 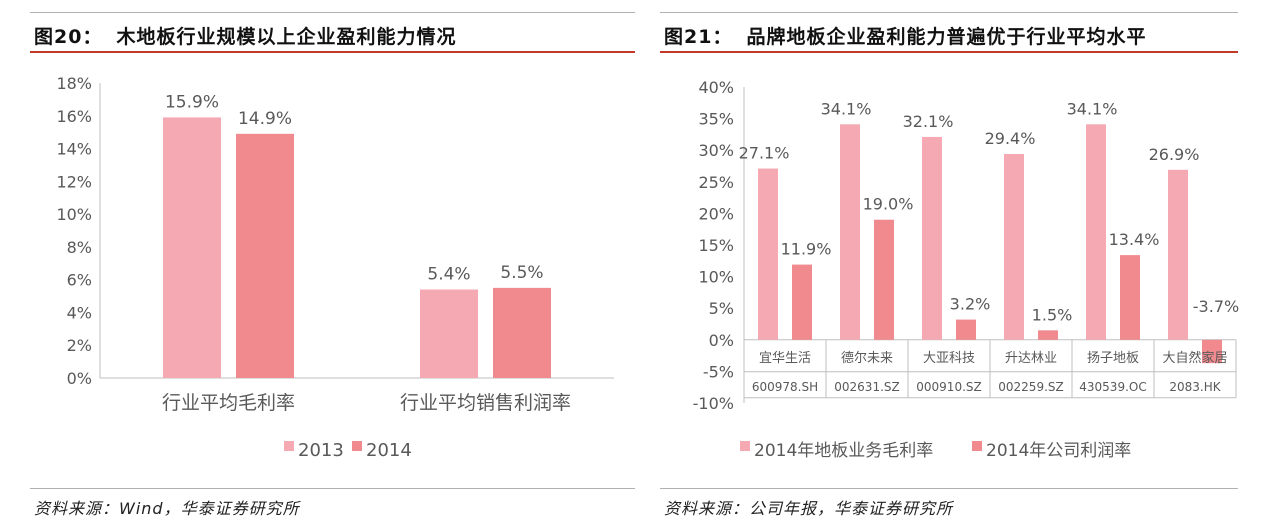 I want to click on x-category-label: 大亚科技, so click(x=949, y=358).